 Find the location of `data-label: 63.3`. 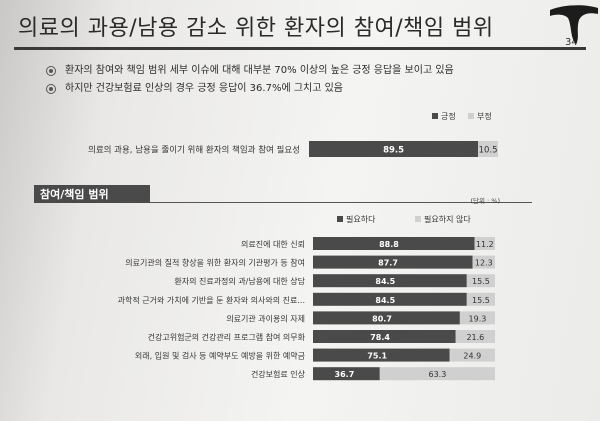

data-label: 63.3 is located at coordinates (437, 374).